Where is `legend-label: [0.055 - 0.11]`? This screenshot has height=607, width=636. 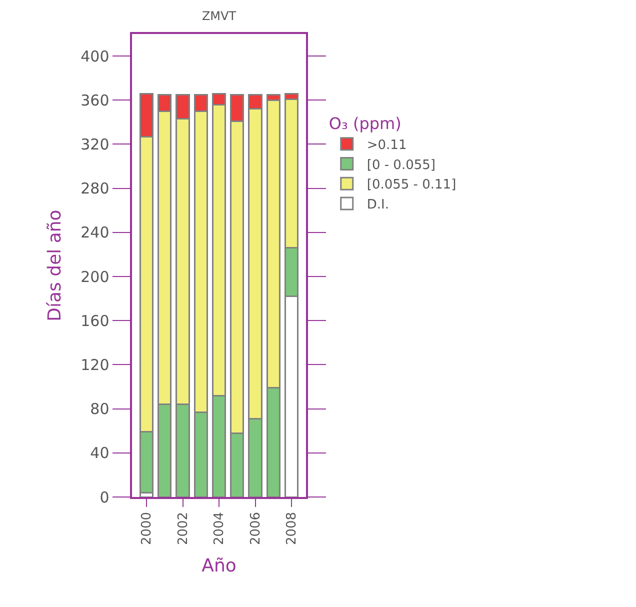 legend-label: [0.055 - 0.11] is located at coordinates (411, 185).